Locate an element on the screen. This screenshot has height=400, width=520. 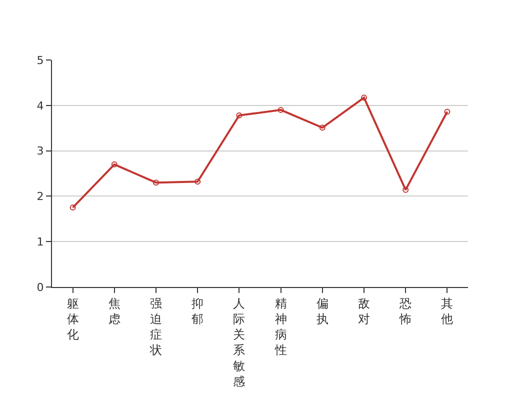
x-tick-label: 恐怖 is located at coordinates (405, 311).